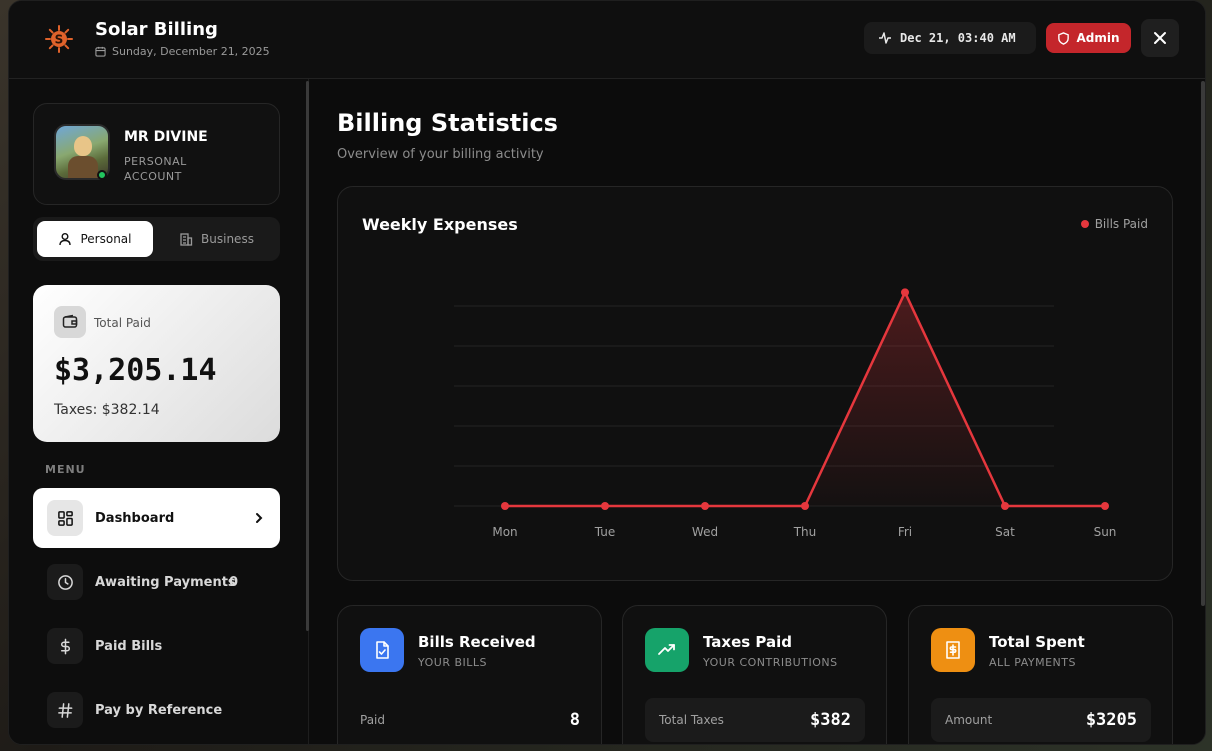 The image size is (1212, 751). What do you see at coordinates (70, 321) in the screenshot?
I see `wallet-icon` at bounding box center [70, 321].